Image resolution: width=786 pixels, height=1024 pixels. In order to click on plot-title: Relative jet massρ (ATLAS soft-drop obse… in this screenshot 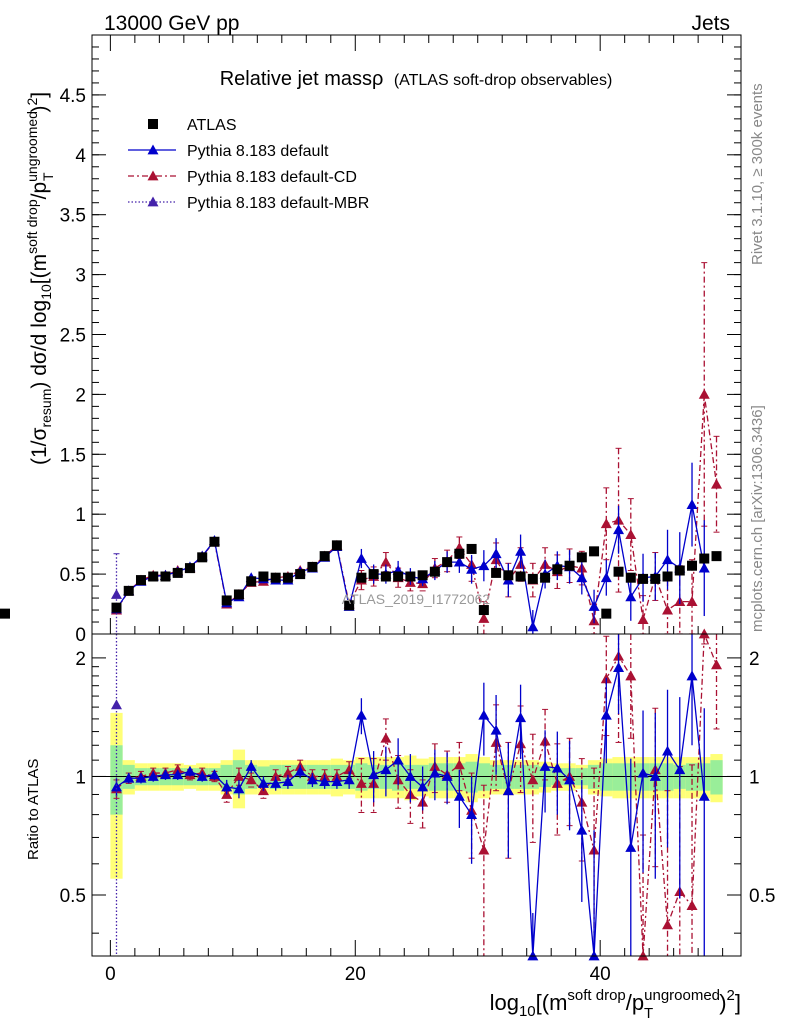, I will do `click(416, 79)`.